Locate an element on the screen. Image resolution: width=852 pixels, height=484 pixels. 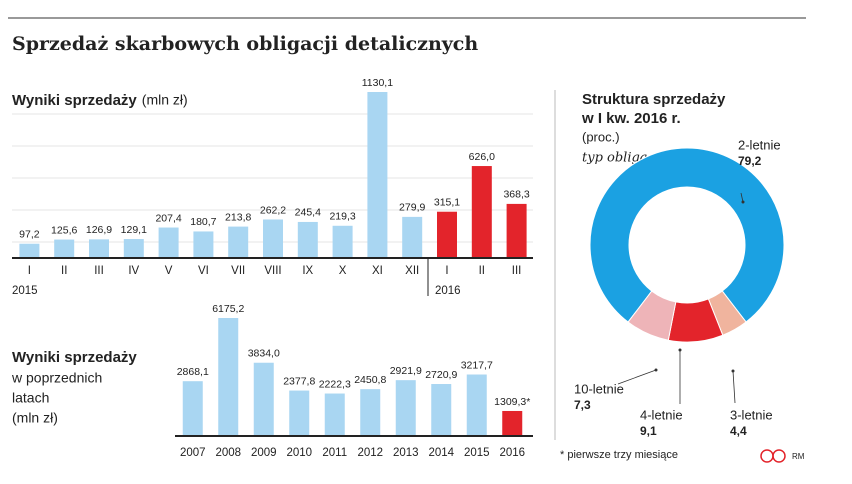
value-label: 626,0 is located at coordinates (482, 157).